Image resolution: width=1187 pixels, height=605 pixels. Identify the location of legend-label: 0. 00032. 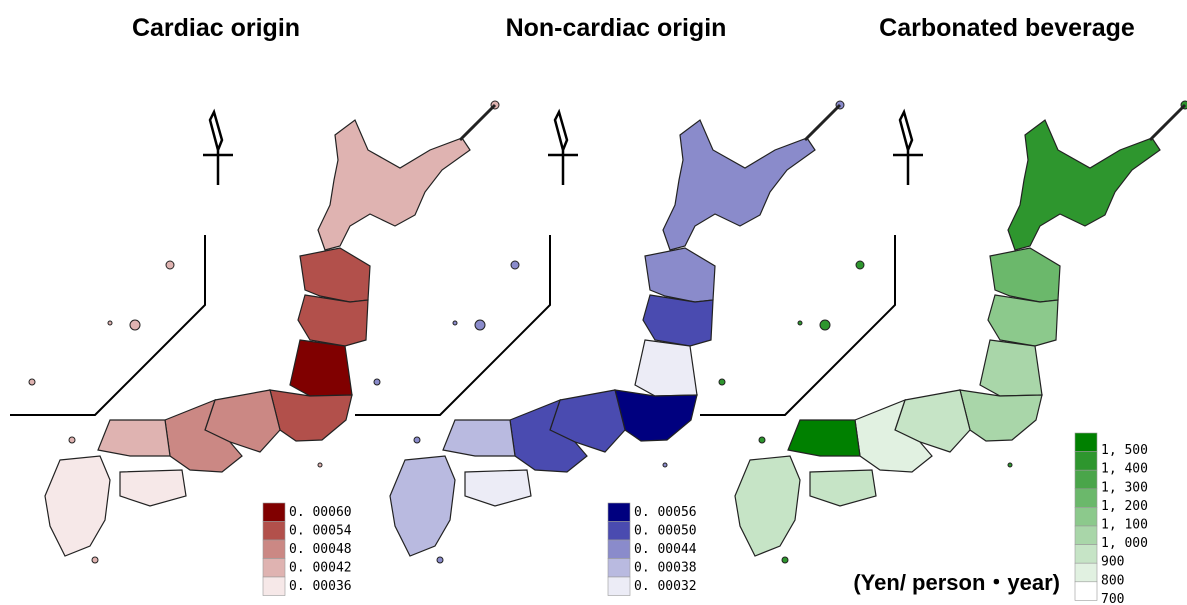
(665, 586).